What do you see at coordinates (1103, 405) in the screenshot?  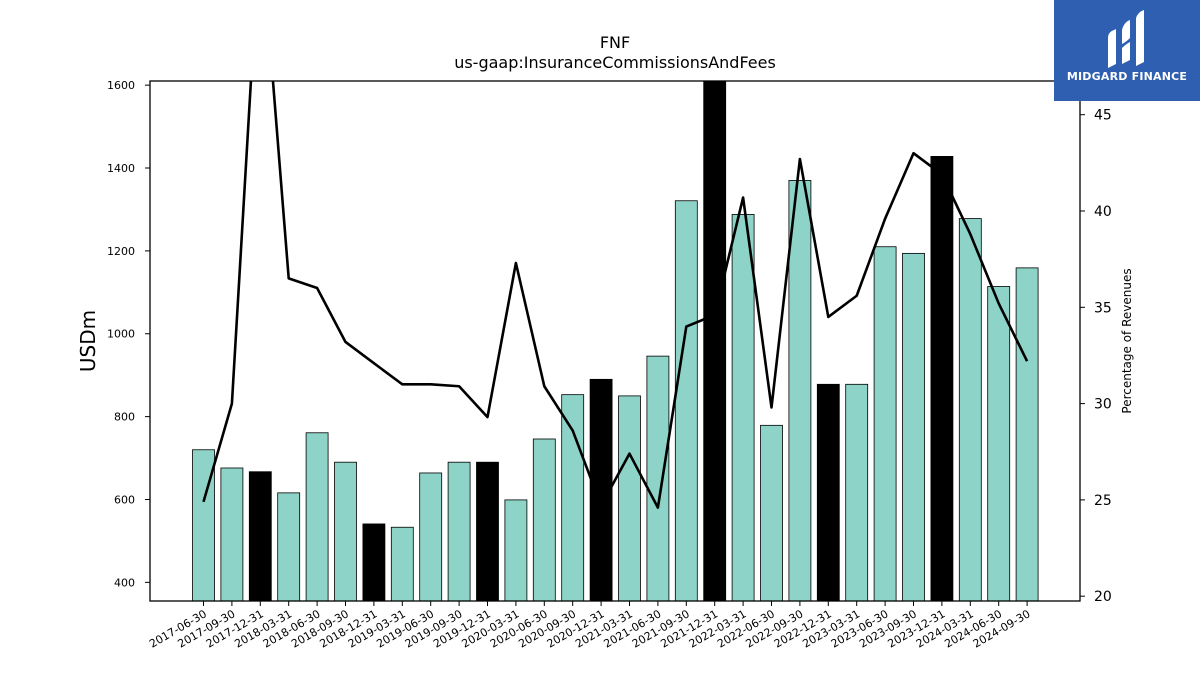 I see `y2-tick-label: 30` at bounding box center [1103, 405].